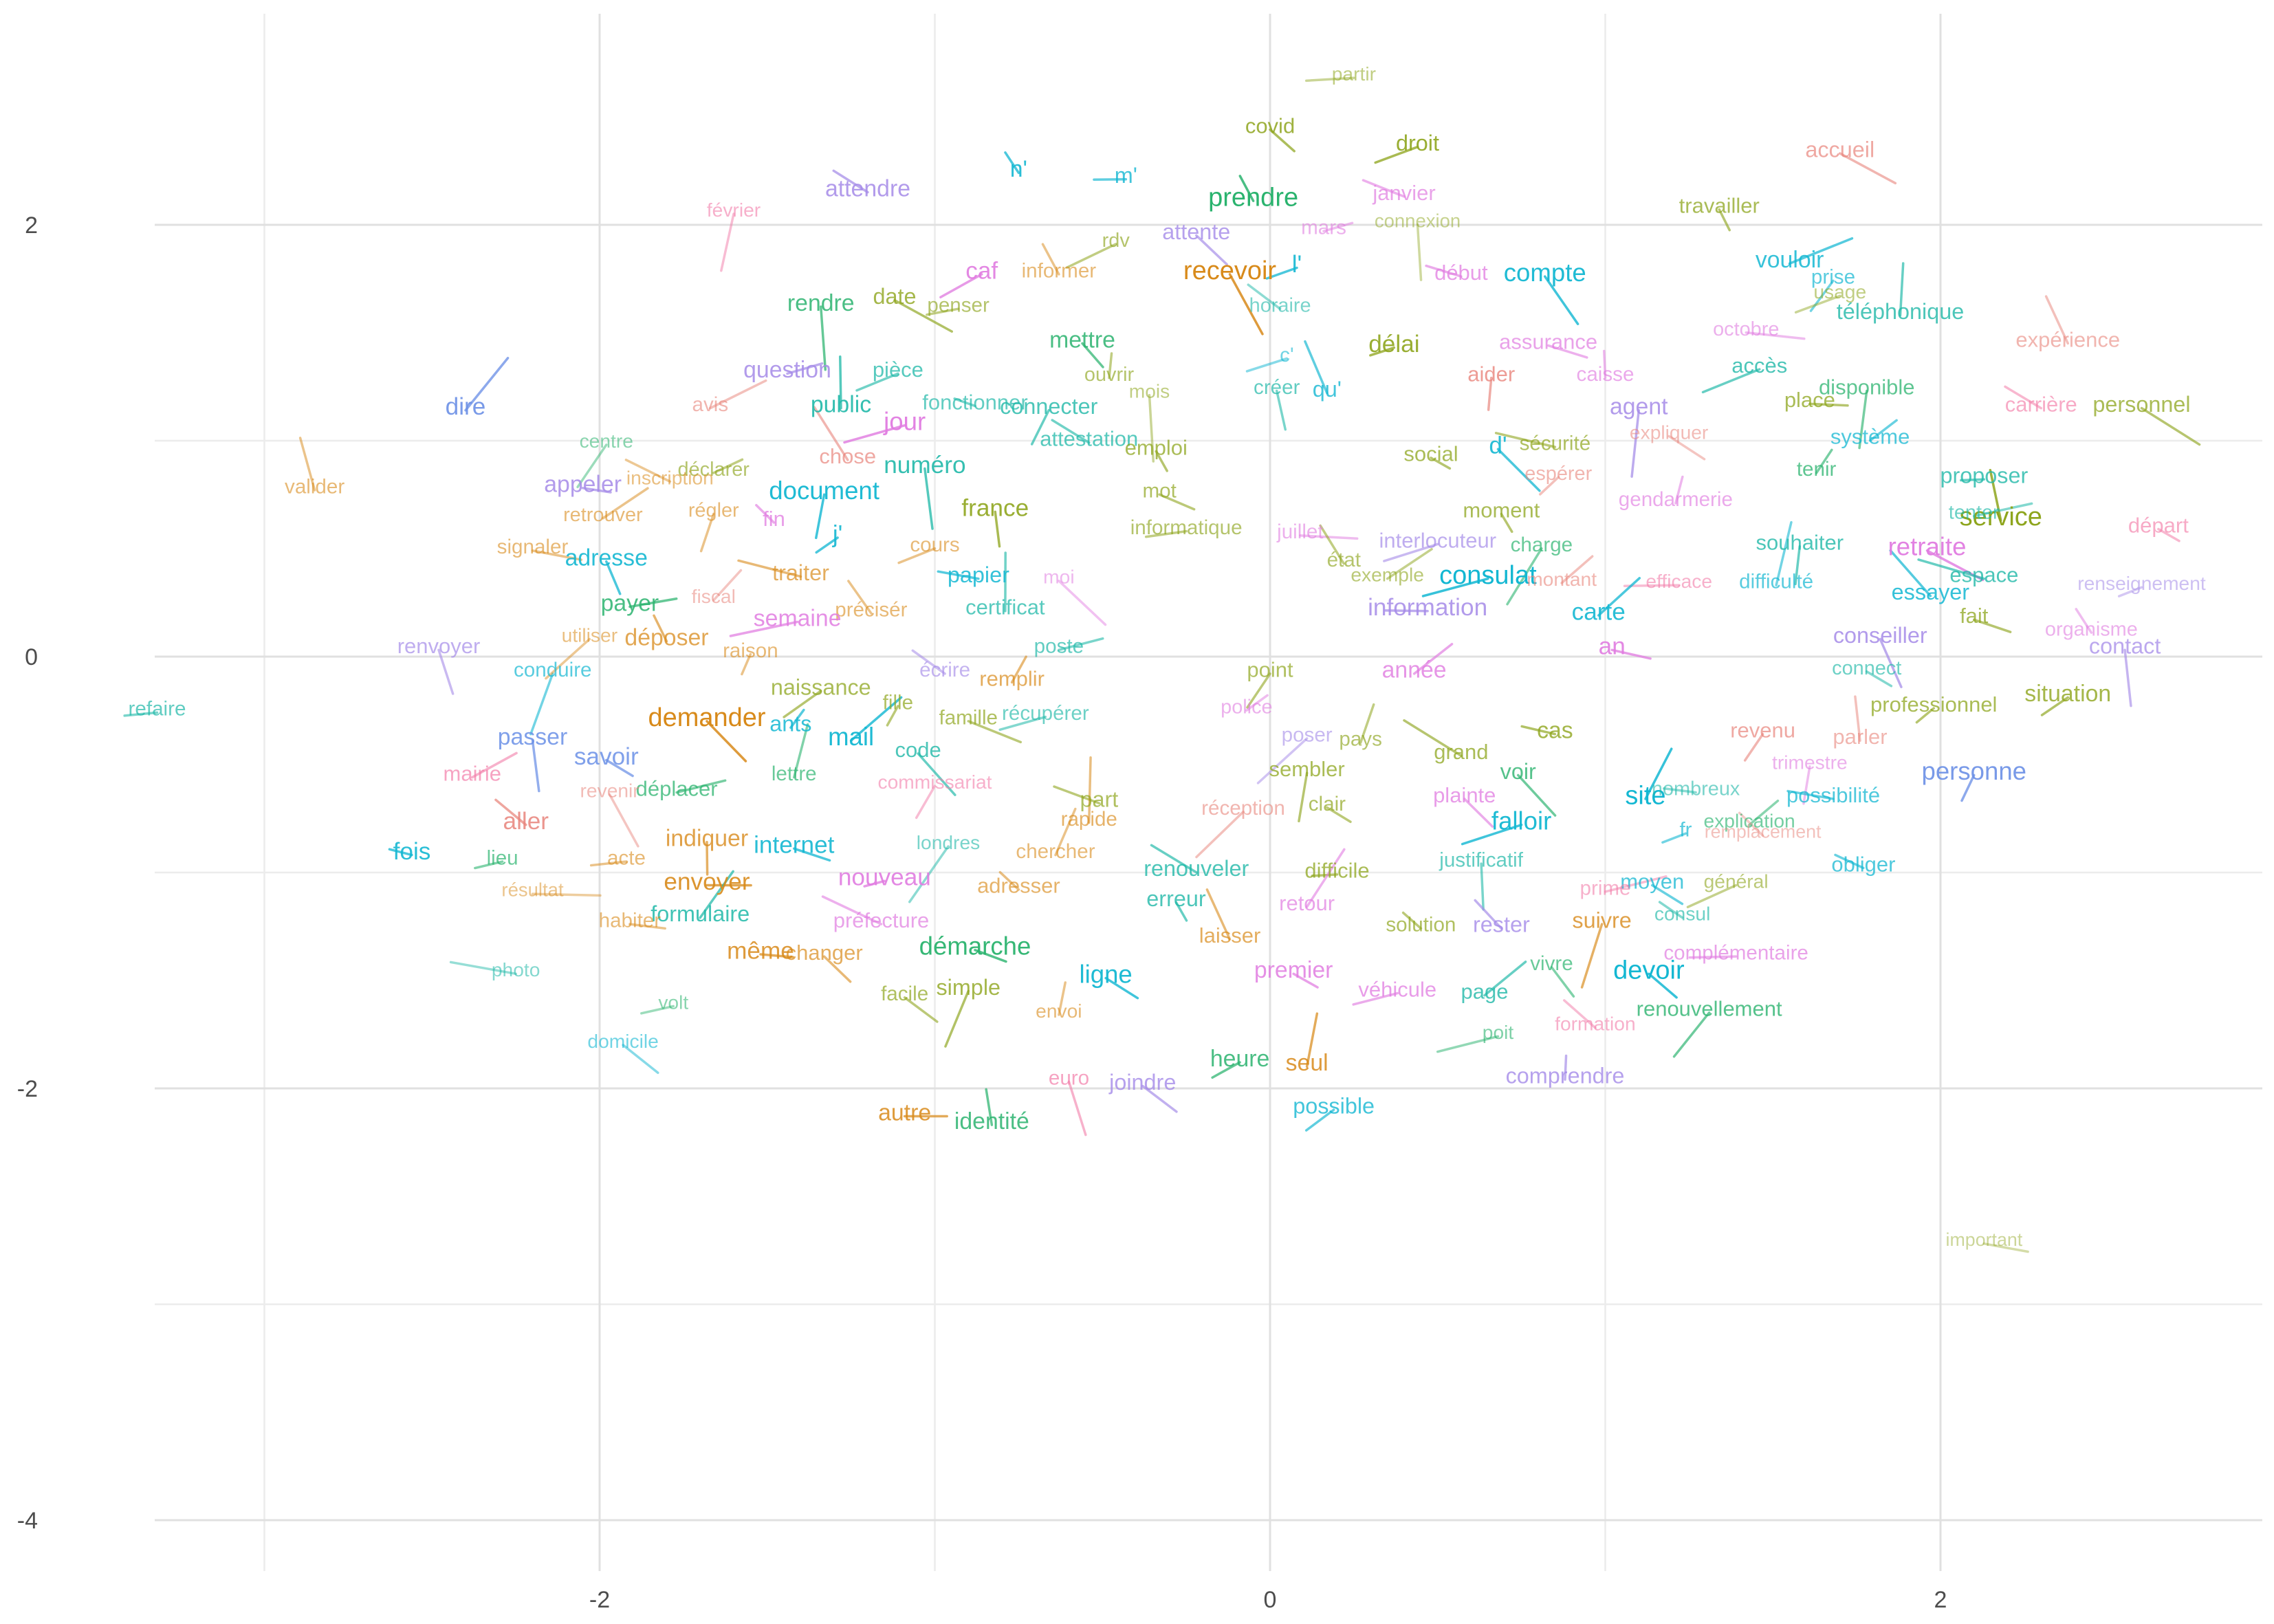 This screenshot has height=1624, width=2274. Describe the element at coordinates (1542, 545) in the screenshot. I see `word-label: charge` at that location.